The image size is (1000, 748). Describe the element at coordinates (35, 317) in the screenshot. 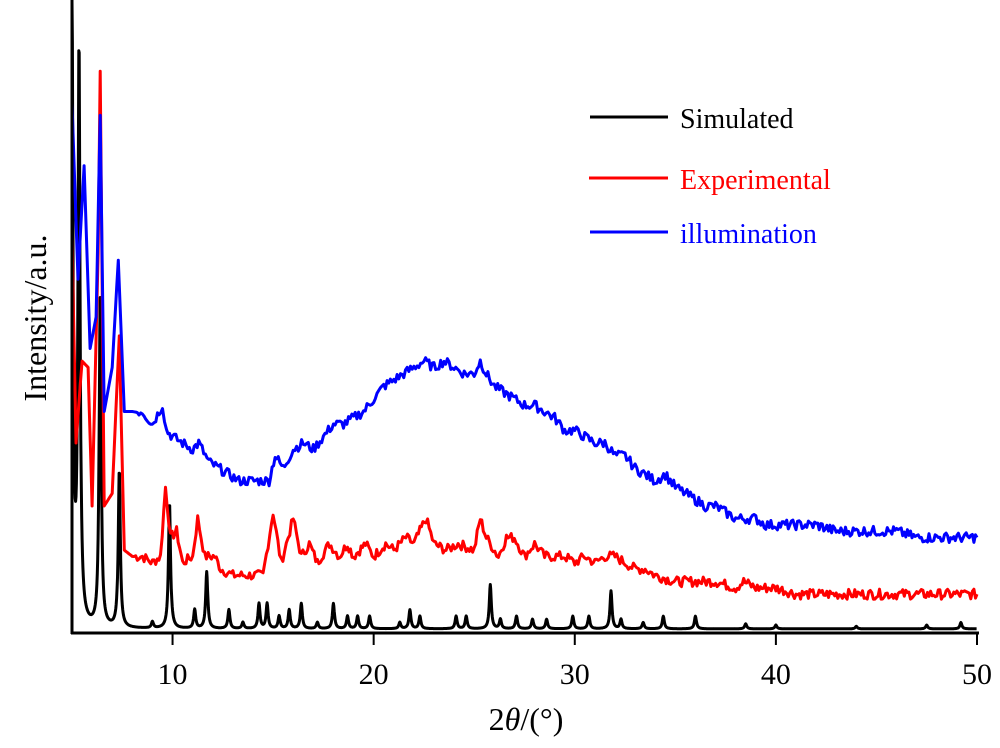

I see `y-axis-label: Intensity/a.u.` at that location.